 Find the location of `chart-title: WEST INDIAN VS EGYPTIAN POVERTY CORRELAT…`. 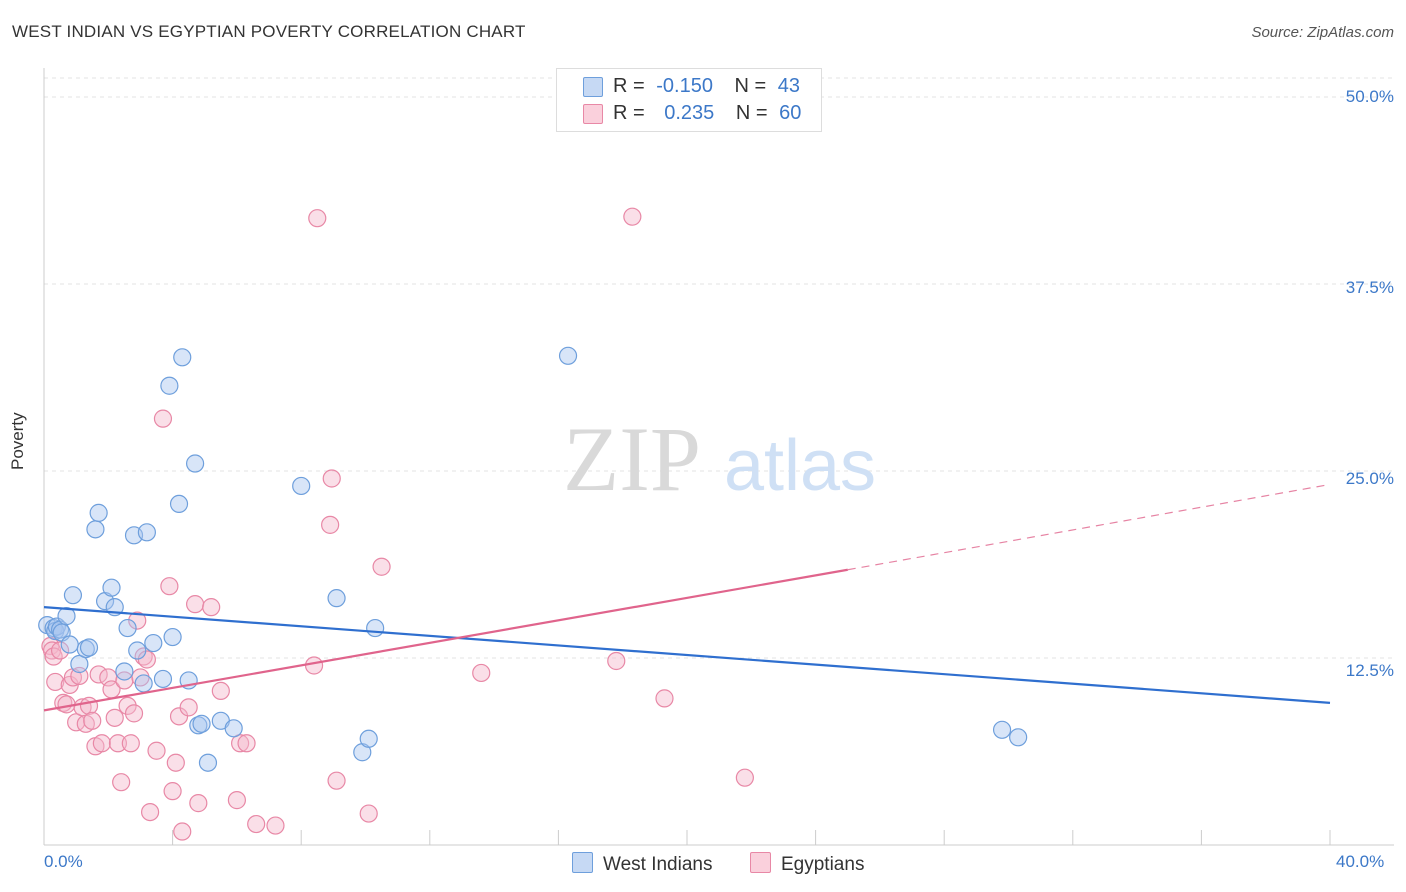

chart-title: WEST INDIAN VS EGYPTIAN POVERTY CORRELAT… is located at coordinates (269, 31).